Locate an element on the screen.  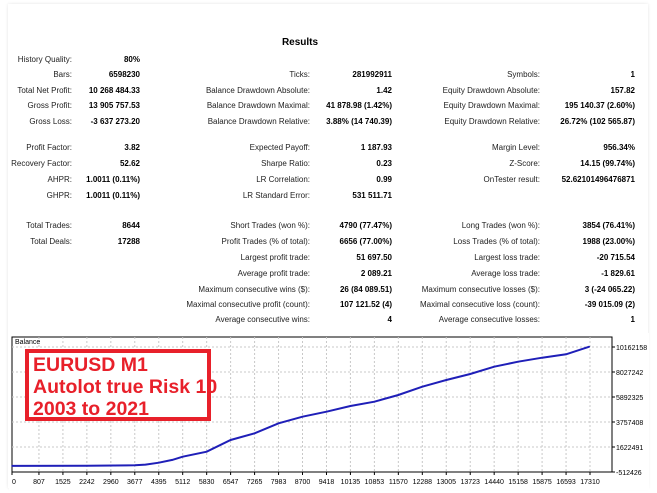
x-tick-label: 5112 is located at coordinates (182, 482).